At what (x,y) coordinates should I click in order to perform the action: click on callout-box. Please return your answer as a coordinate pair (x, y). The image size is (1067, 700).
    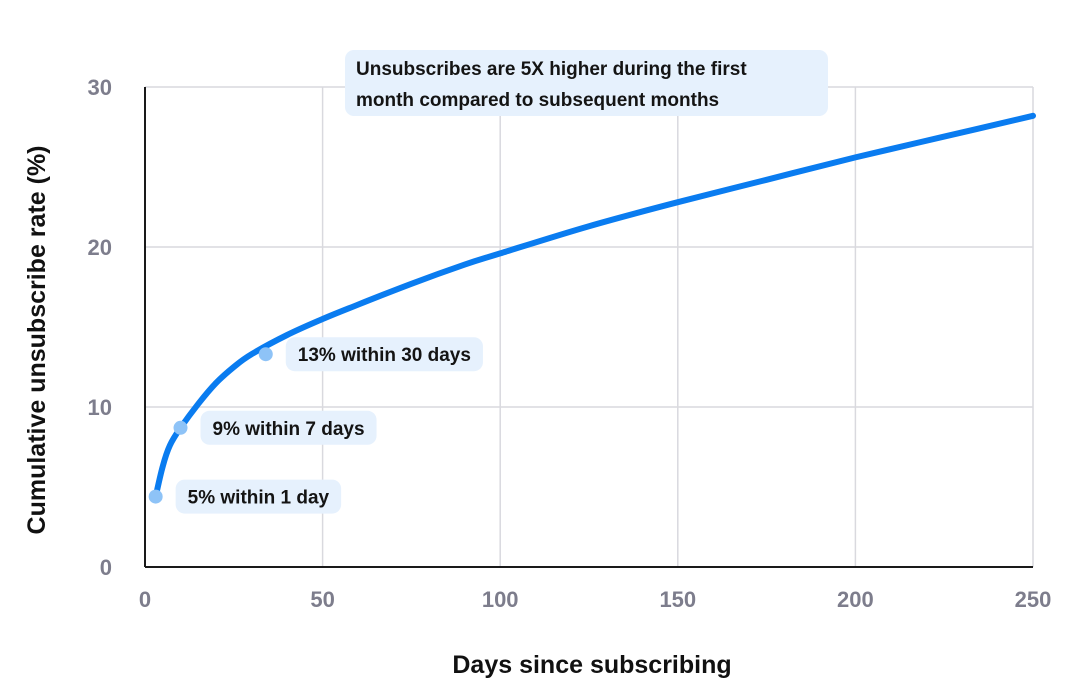
    Looking at the image, I should click on (586, 83).